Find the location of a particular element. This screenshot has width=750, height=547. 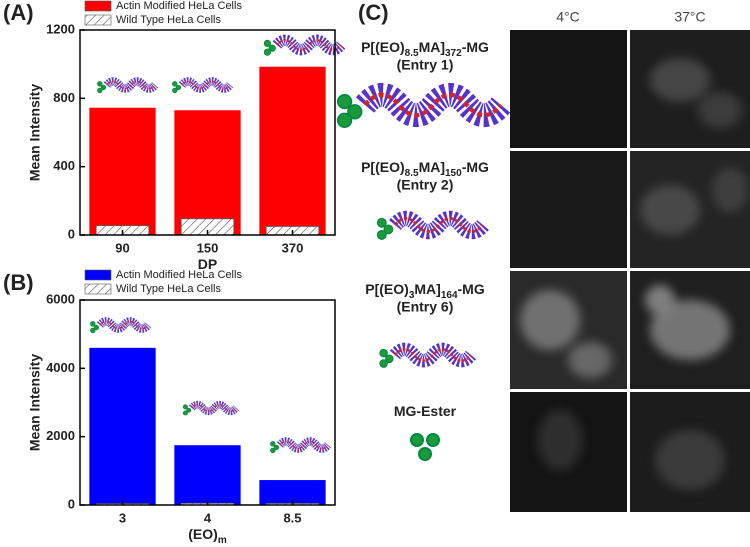

x-tick-label: 3 is located at coordinates (122, 517).